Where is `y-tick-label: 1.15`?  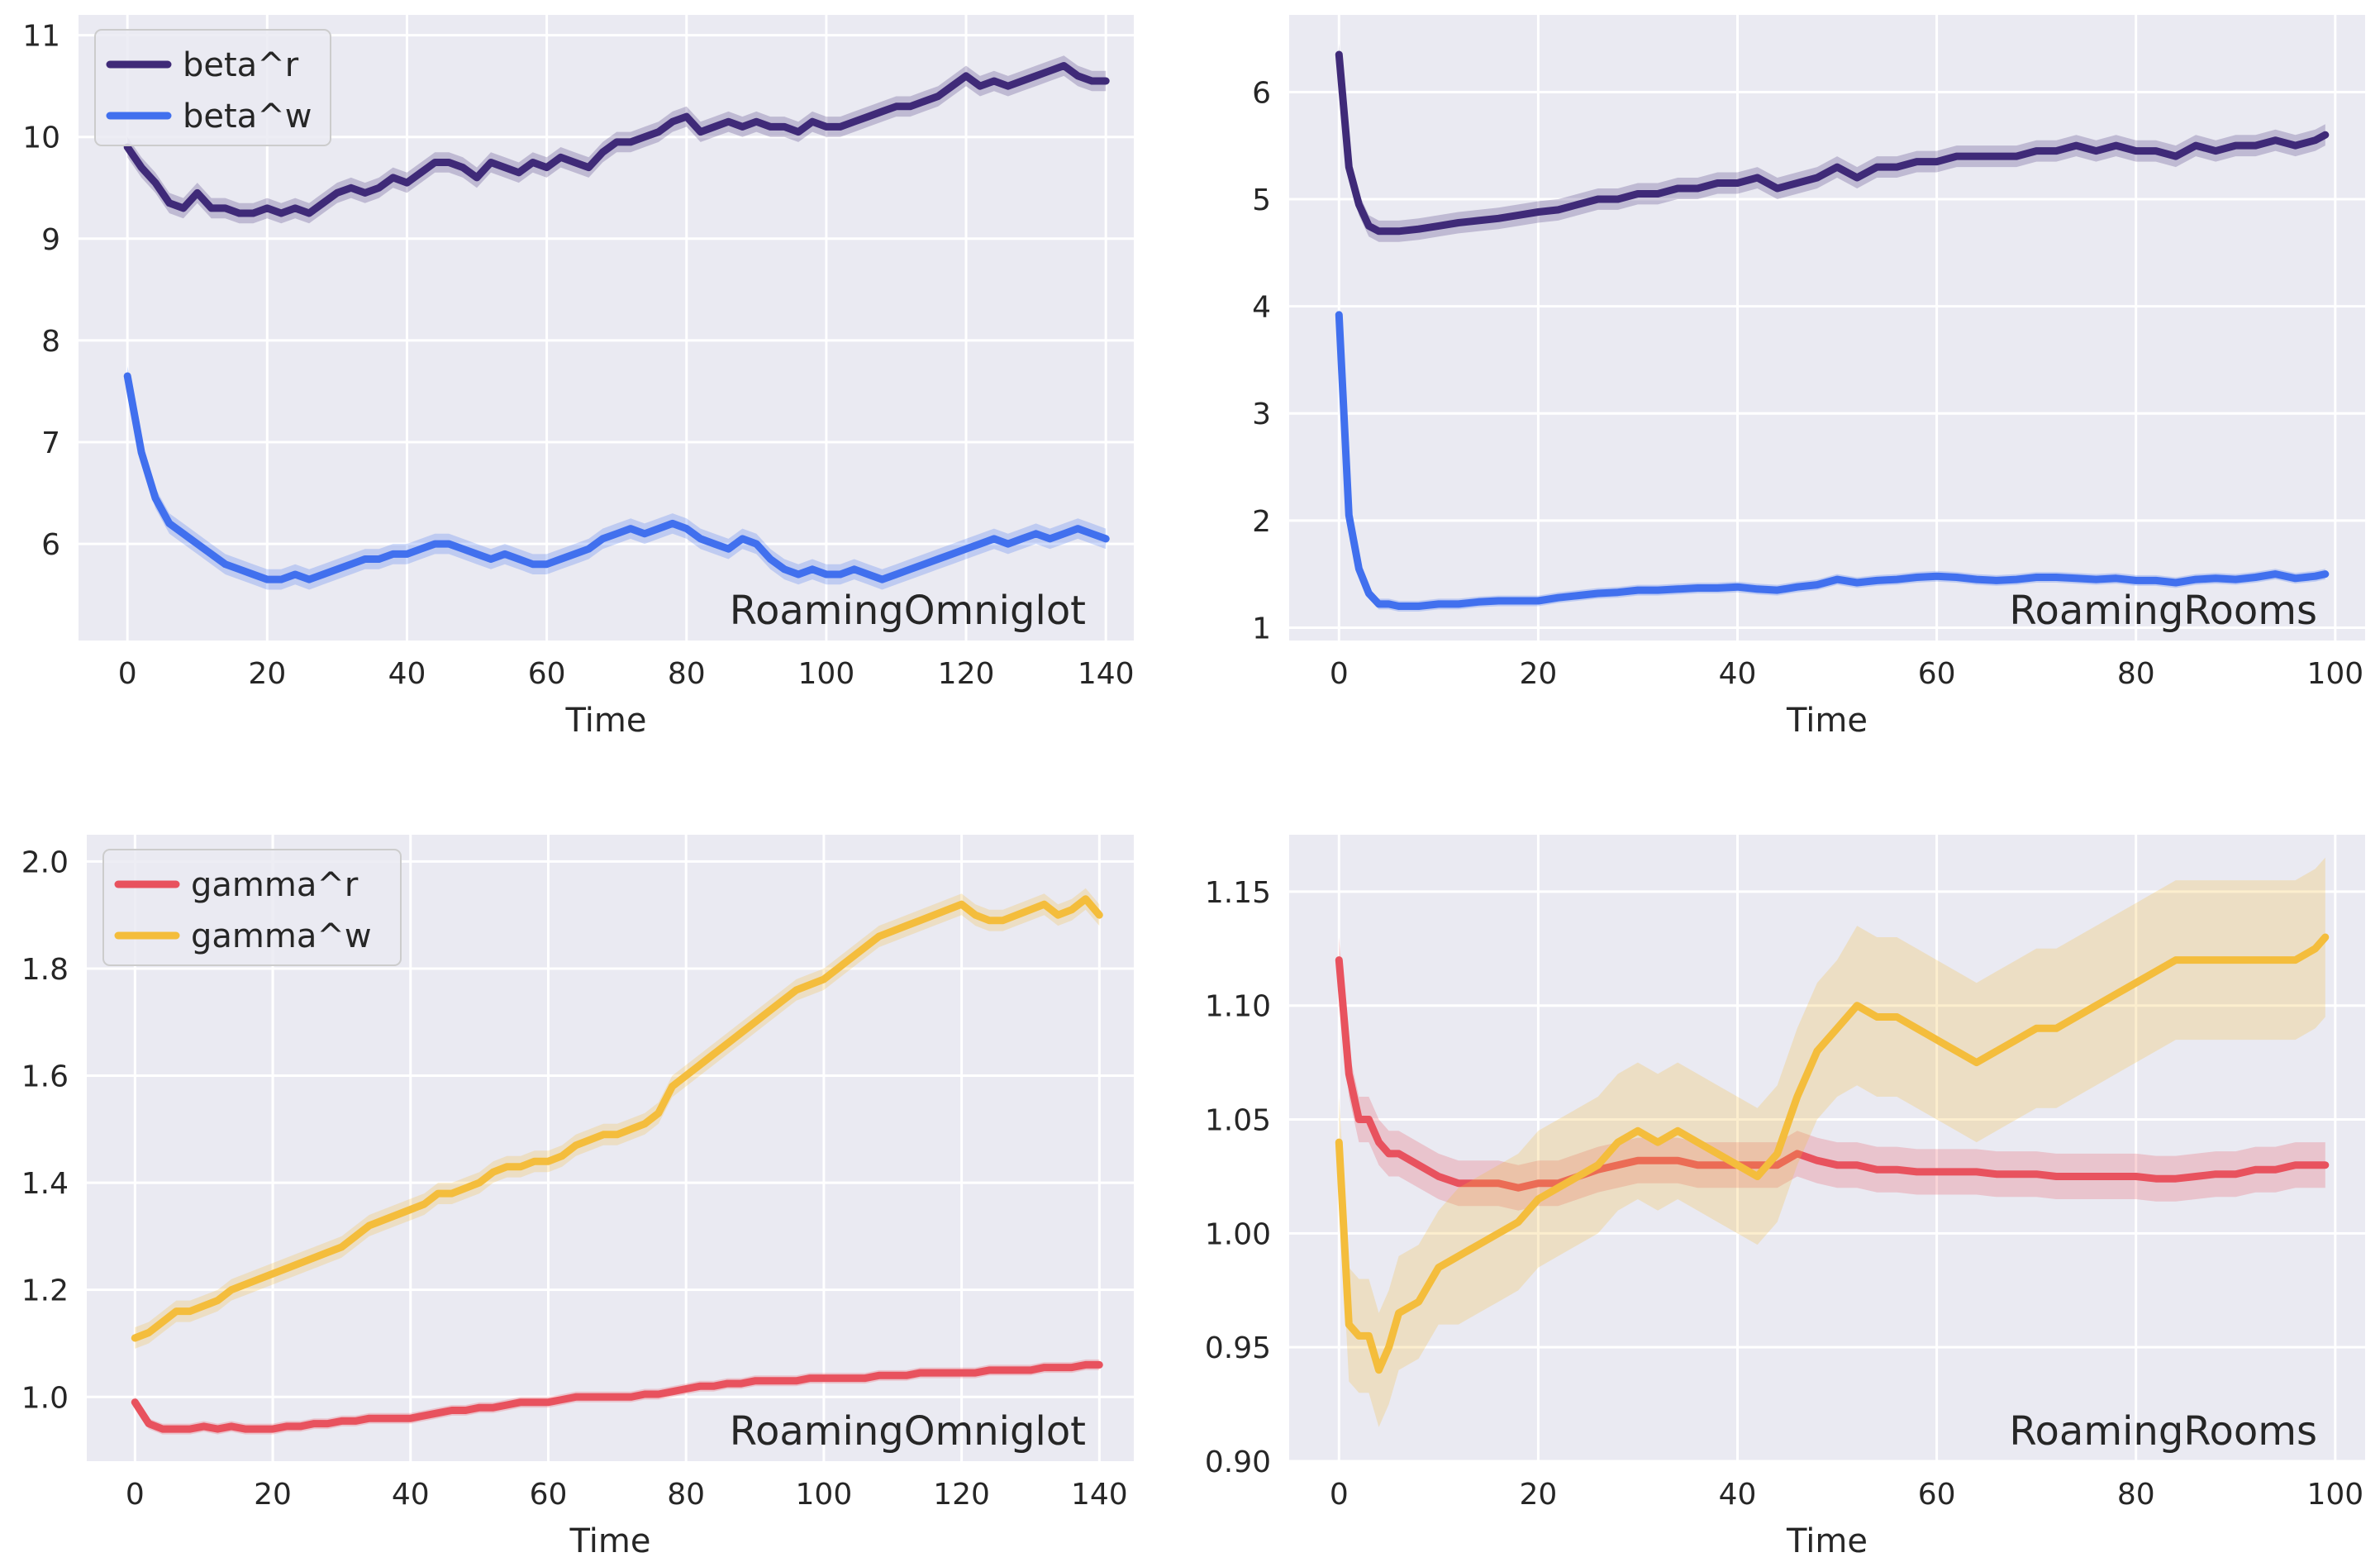
y-tick-label: 1.15 is located at coordinates (1238, 893).